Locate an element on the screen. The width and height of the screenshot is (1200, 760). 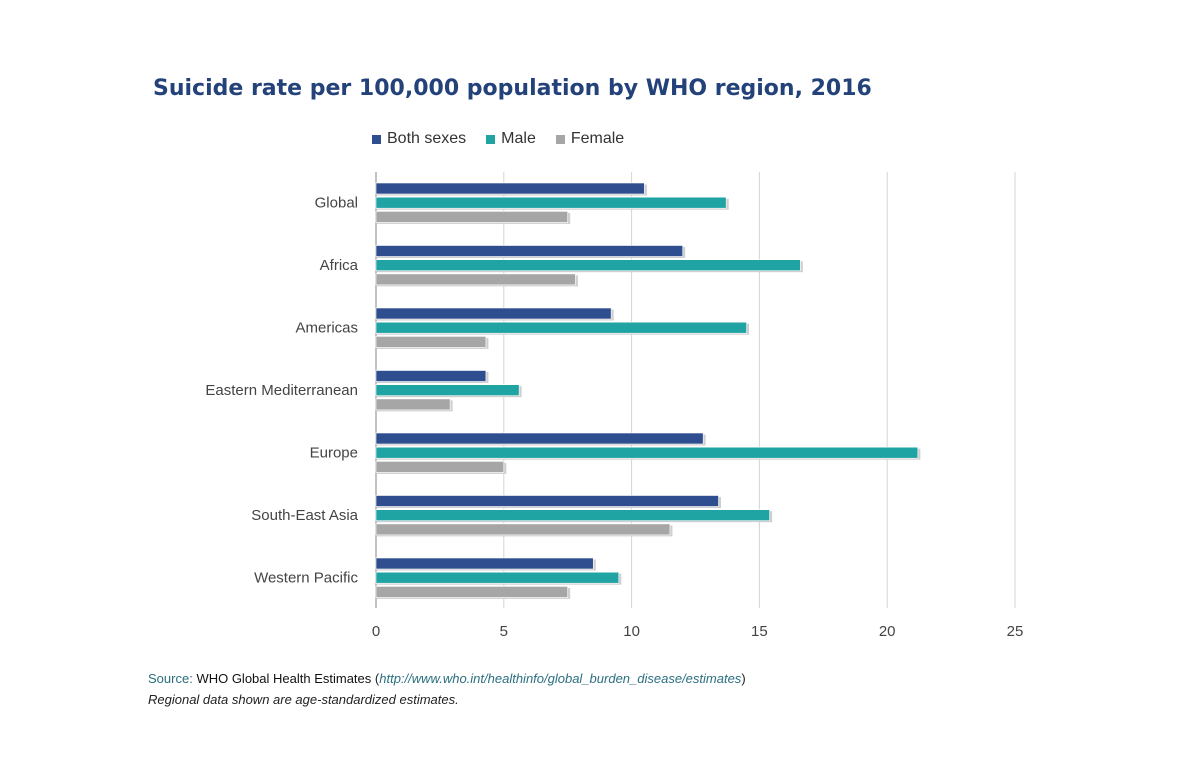
legend-swatch-male is located at coordinates (491, 139).